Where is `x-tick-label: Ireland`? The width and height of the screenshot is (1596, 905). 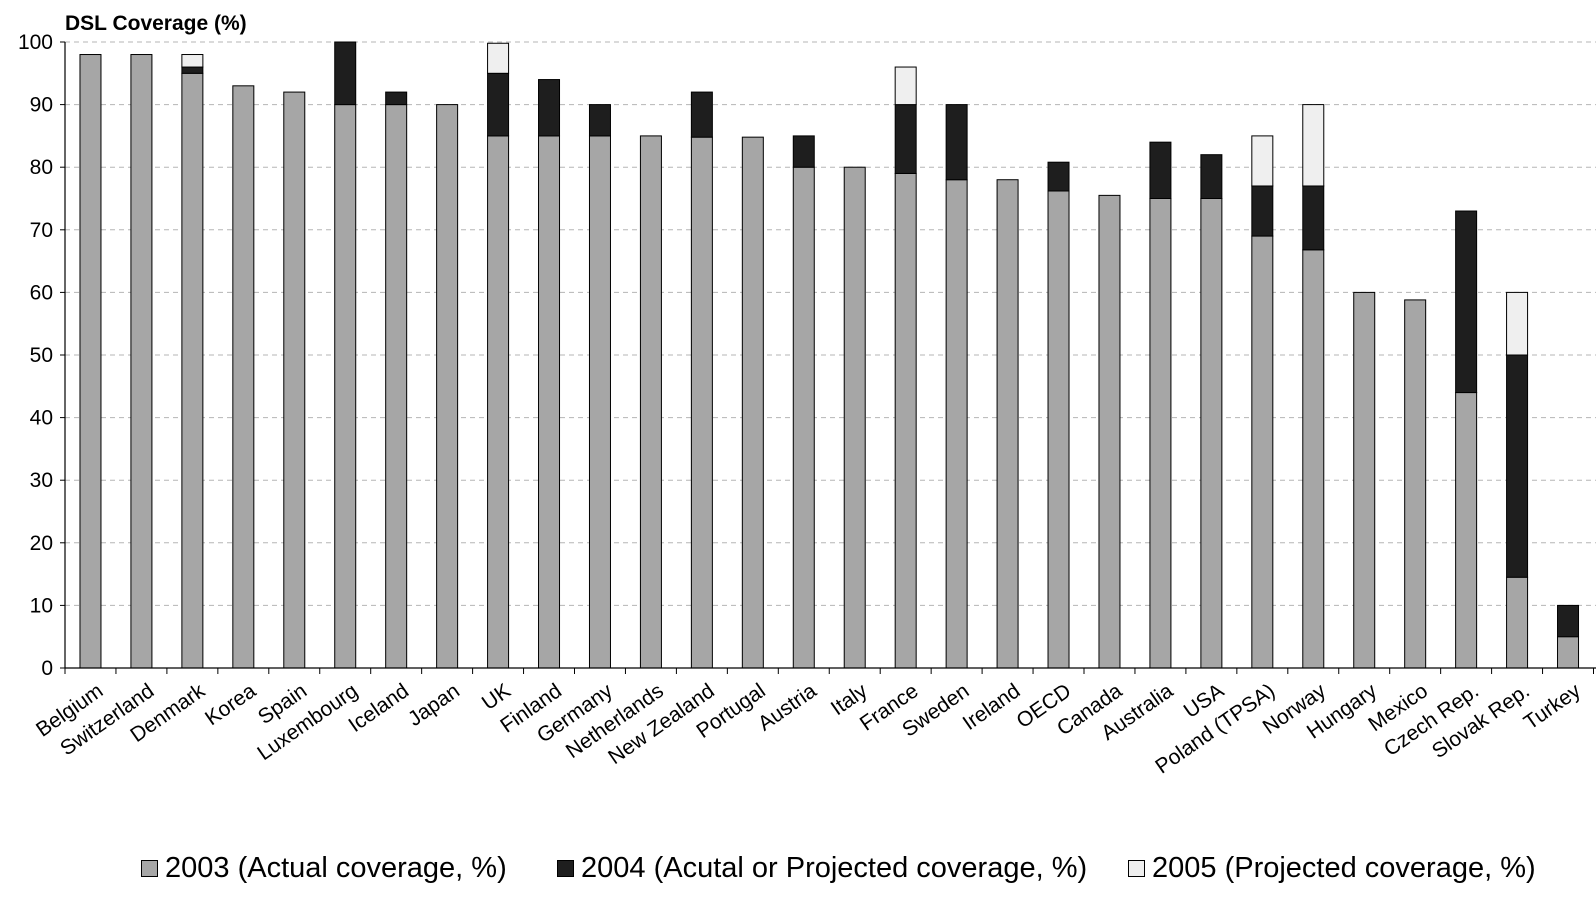
x-tick-label: Ireland is located at coordinates (992, 707).